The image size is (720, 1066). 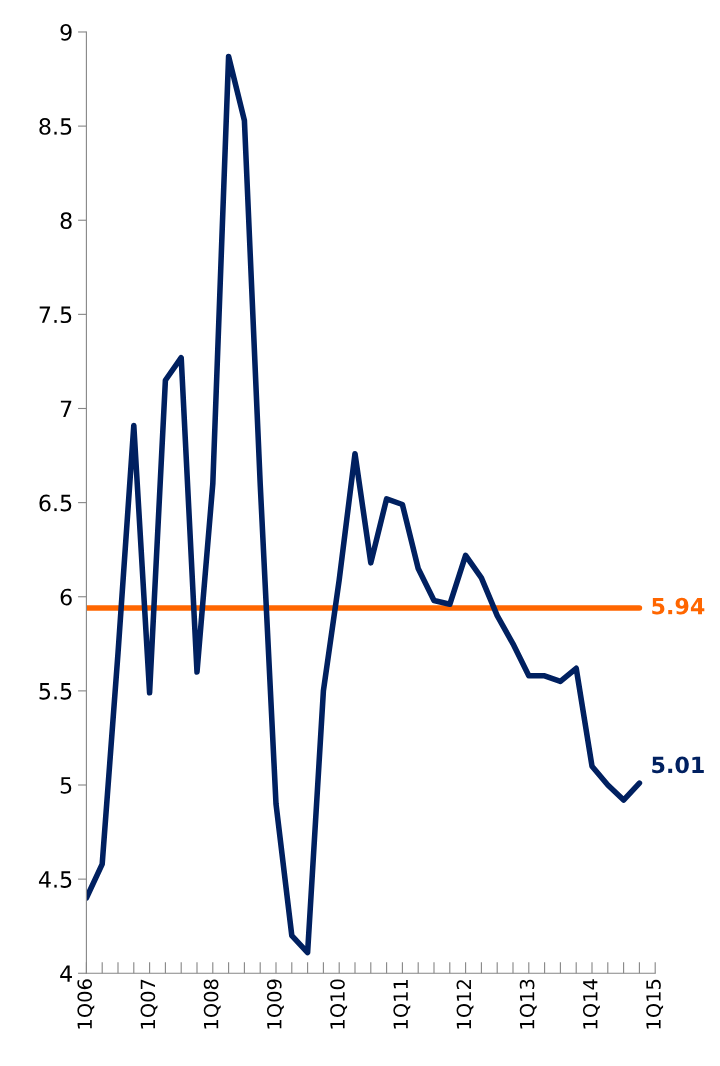 I want to click on y-tick-label: 9, so click(x=66, y=32).